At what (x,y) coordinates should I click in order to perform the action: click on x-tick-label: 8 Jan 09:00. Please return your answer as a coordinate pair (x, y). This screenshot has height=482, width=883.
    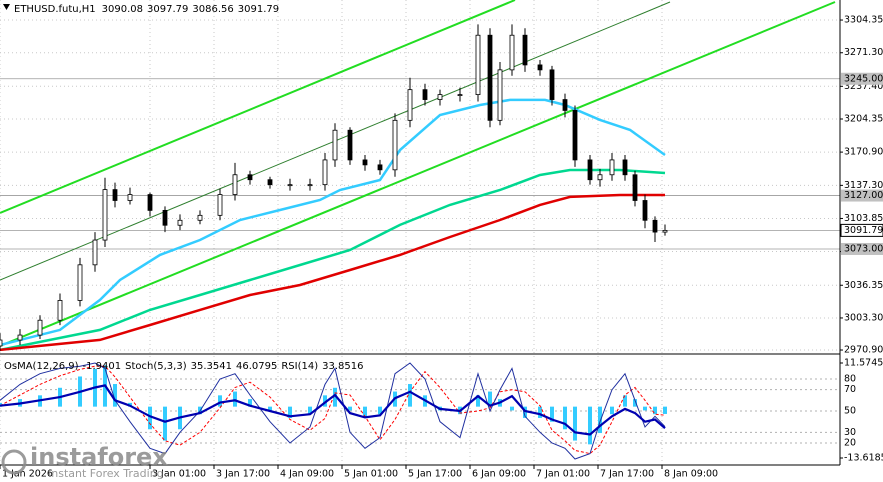
    Looking at the image, I should click on (691, 474).